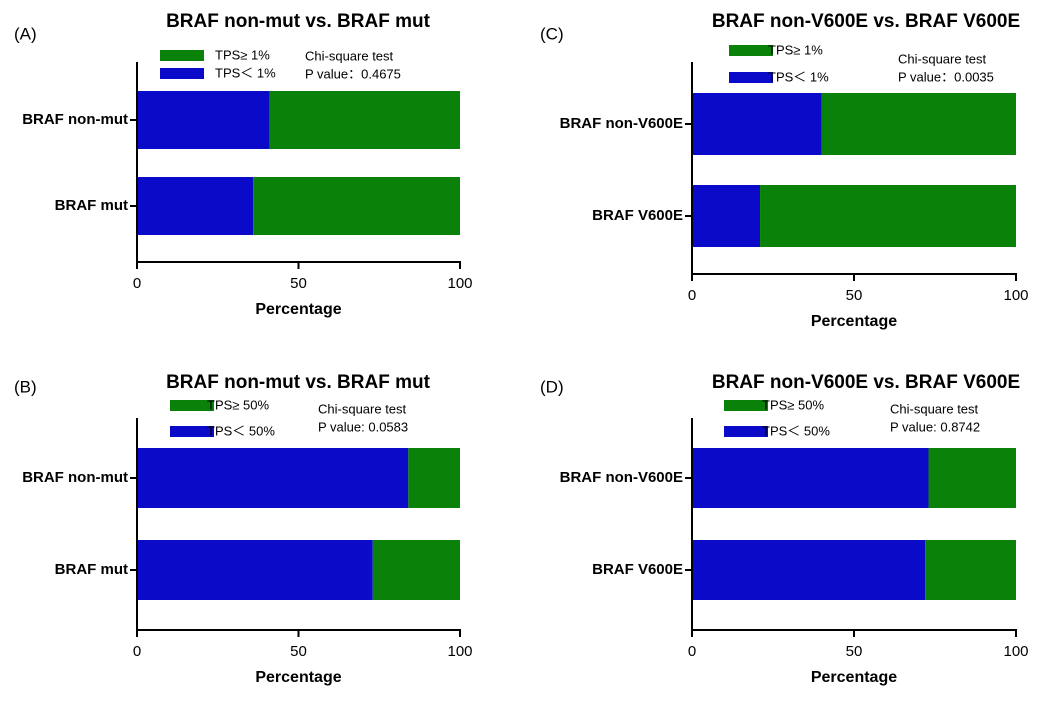 The image size is (1039, 704). Describe the element at coordinates (552, 33) in the screenshot. I see `panel-label: (C)` at that location.